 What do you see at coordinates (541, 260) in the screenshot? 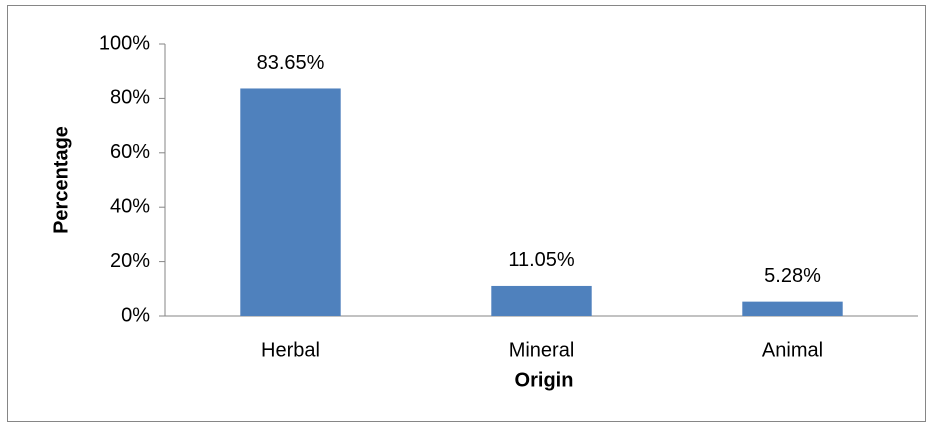
I see `data-label: 11.05%` at bounding box center [541, 260].